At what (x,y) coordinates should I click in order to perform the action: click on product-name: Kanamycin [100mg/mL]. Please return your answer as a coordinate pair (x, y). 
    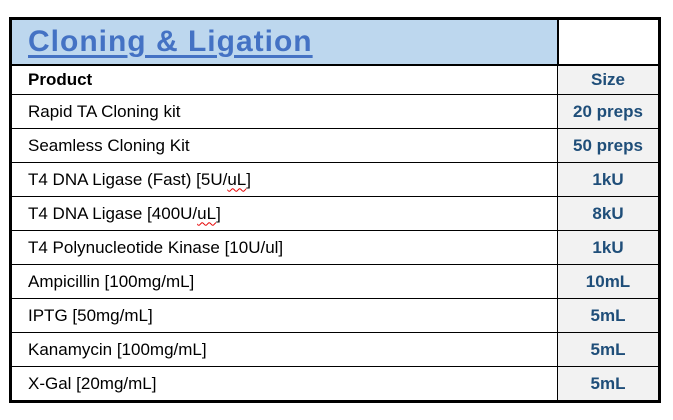
    Looking at the image, I should click on (117, 350).